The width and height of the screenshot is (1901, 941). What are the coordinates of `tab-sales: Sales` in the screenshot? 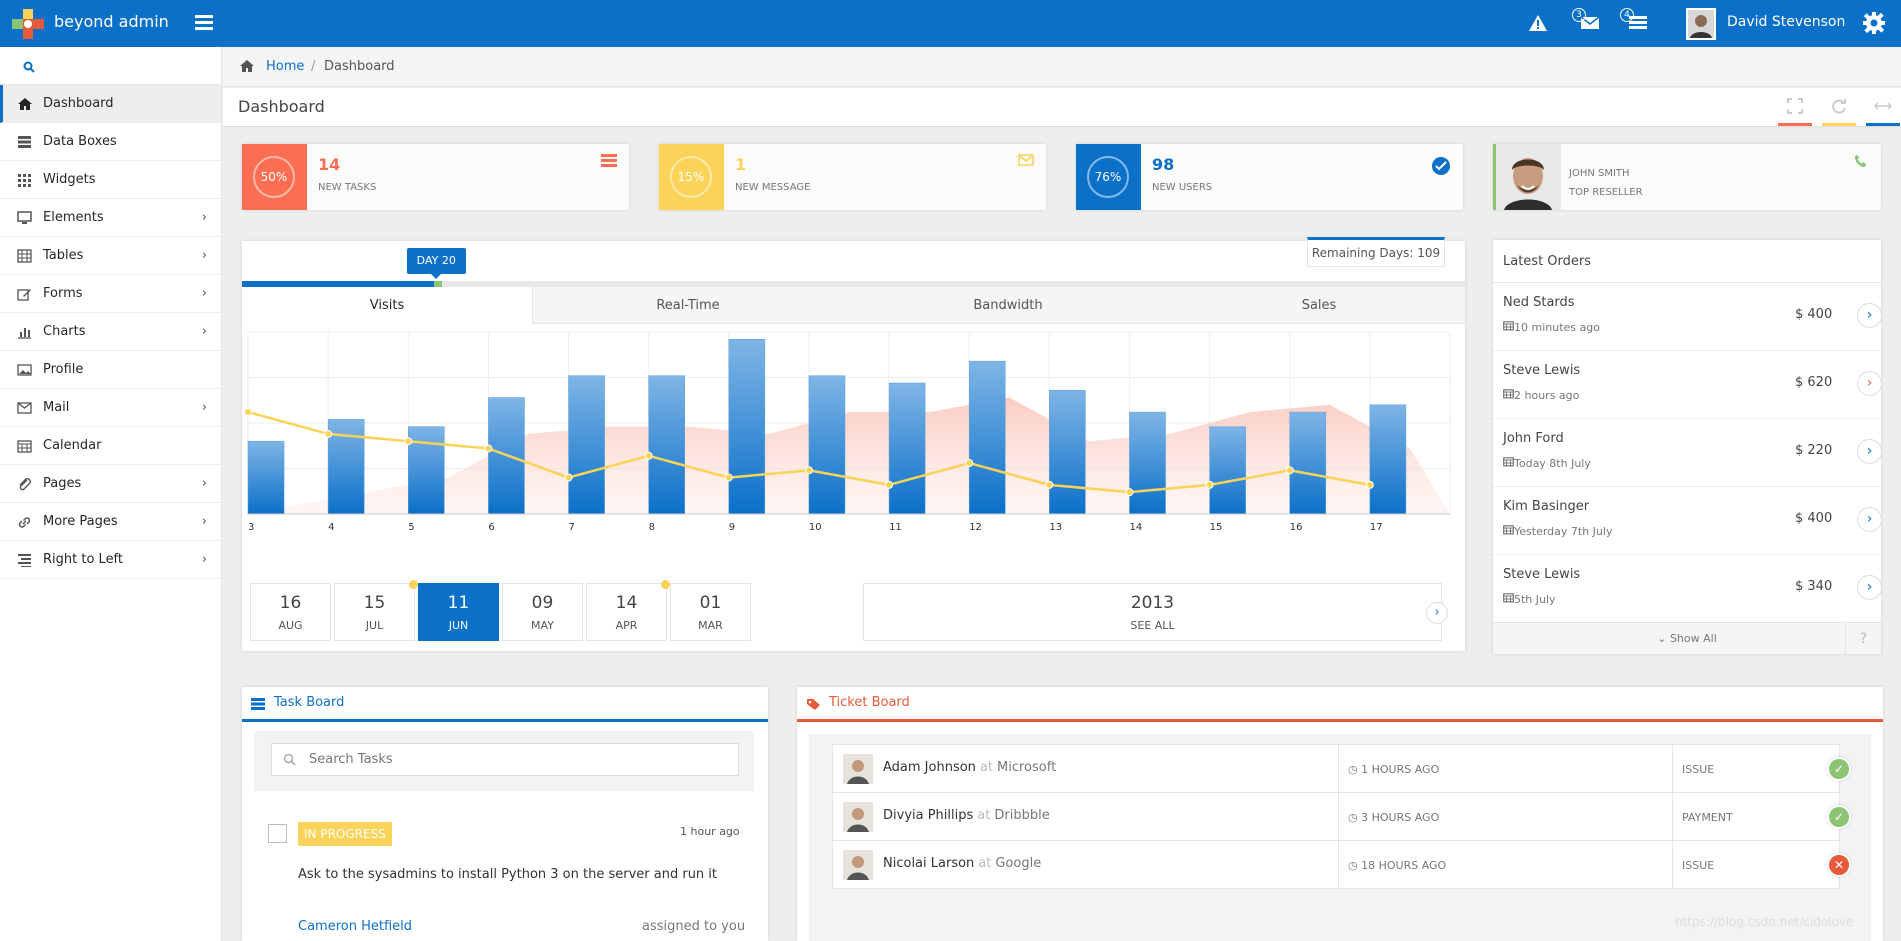 It's located at (1319, 305).